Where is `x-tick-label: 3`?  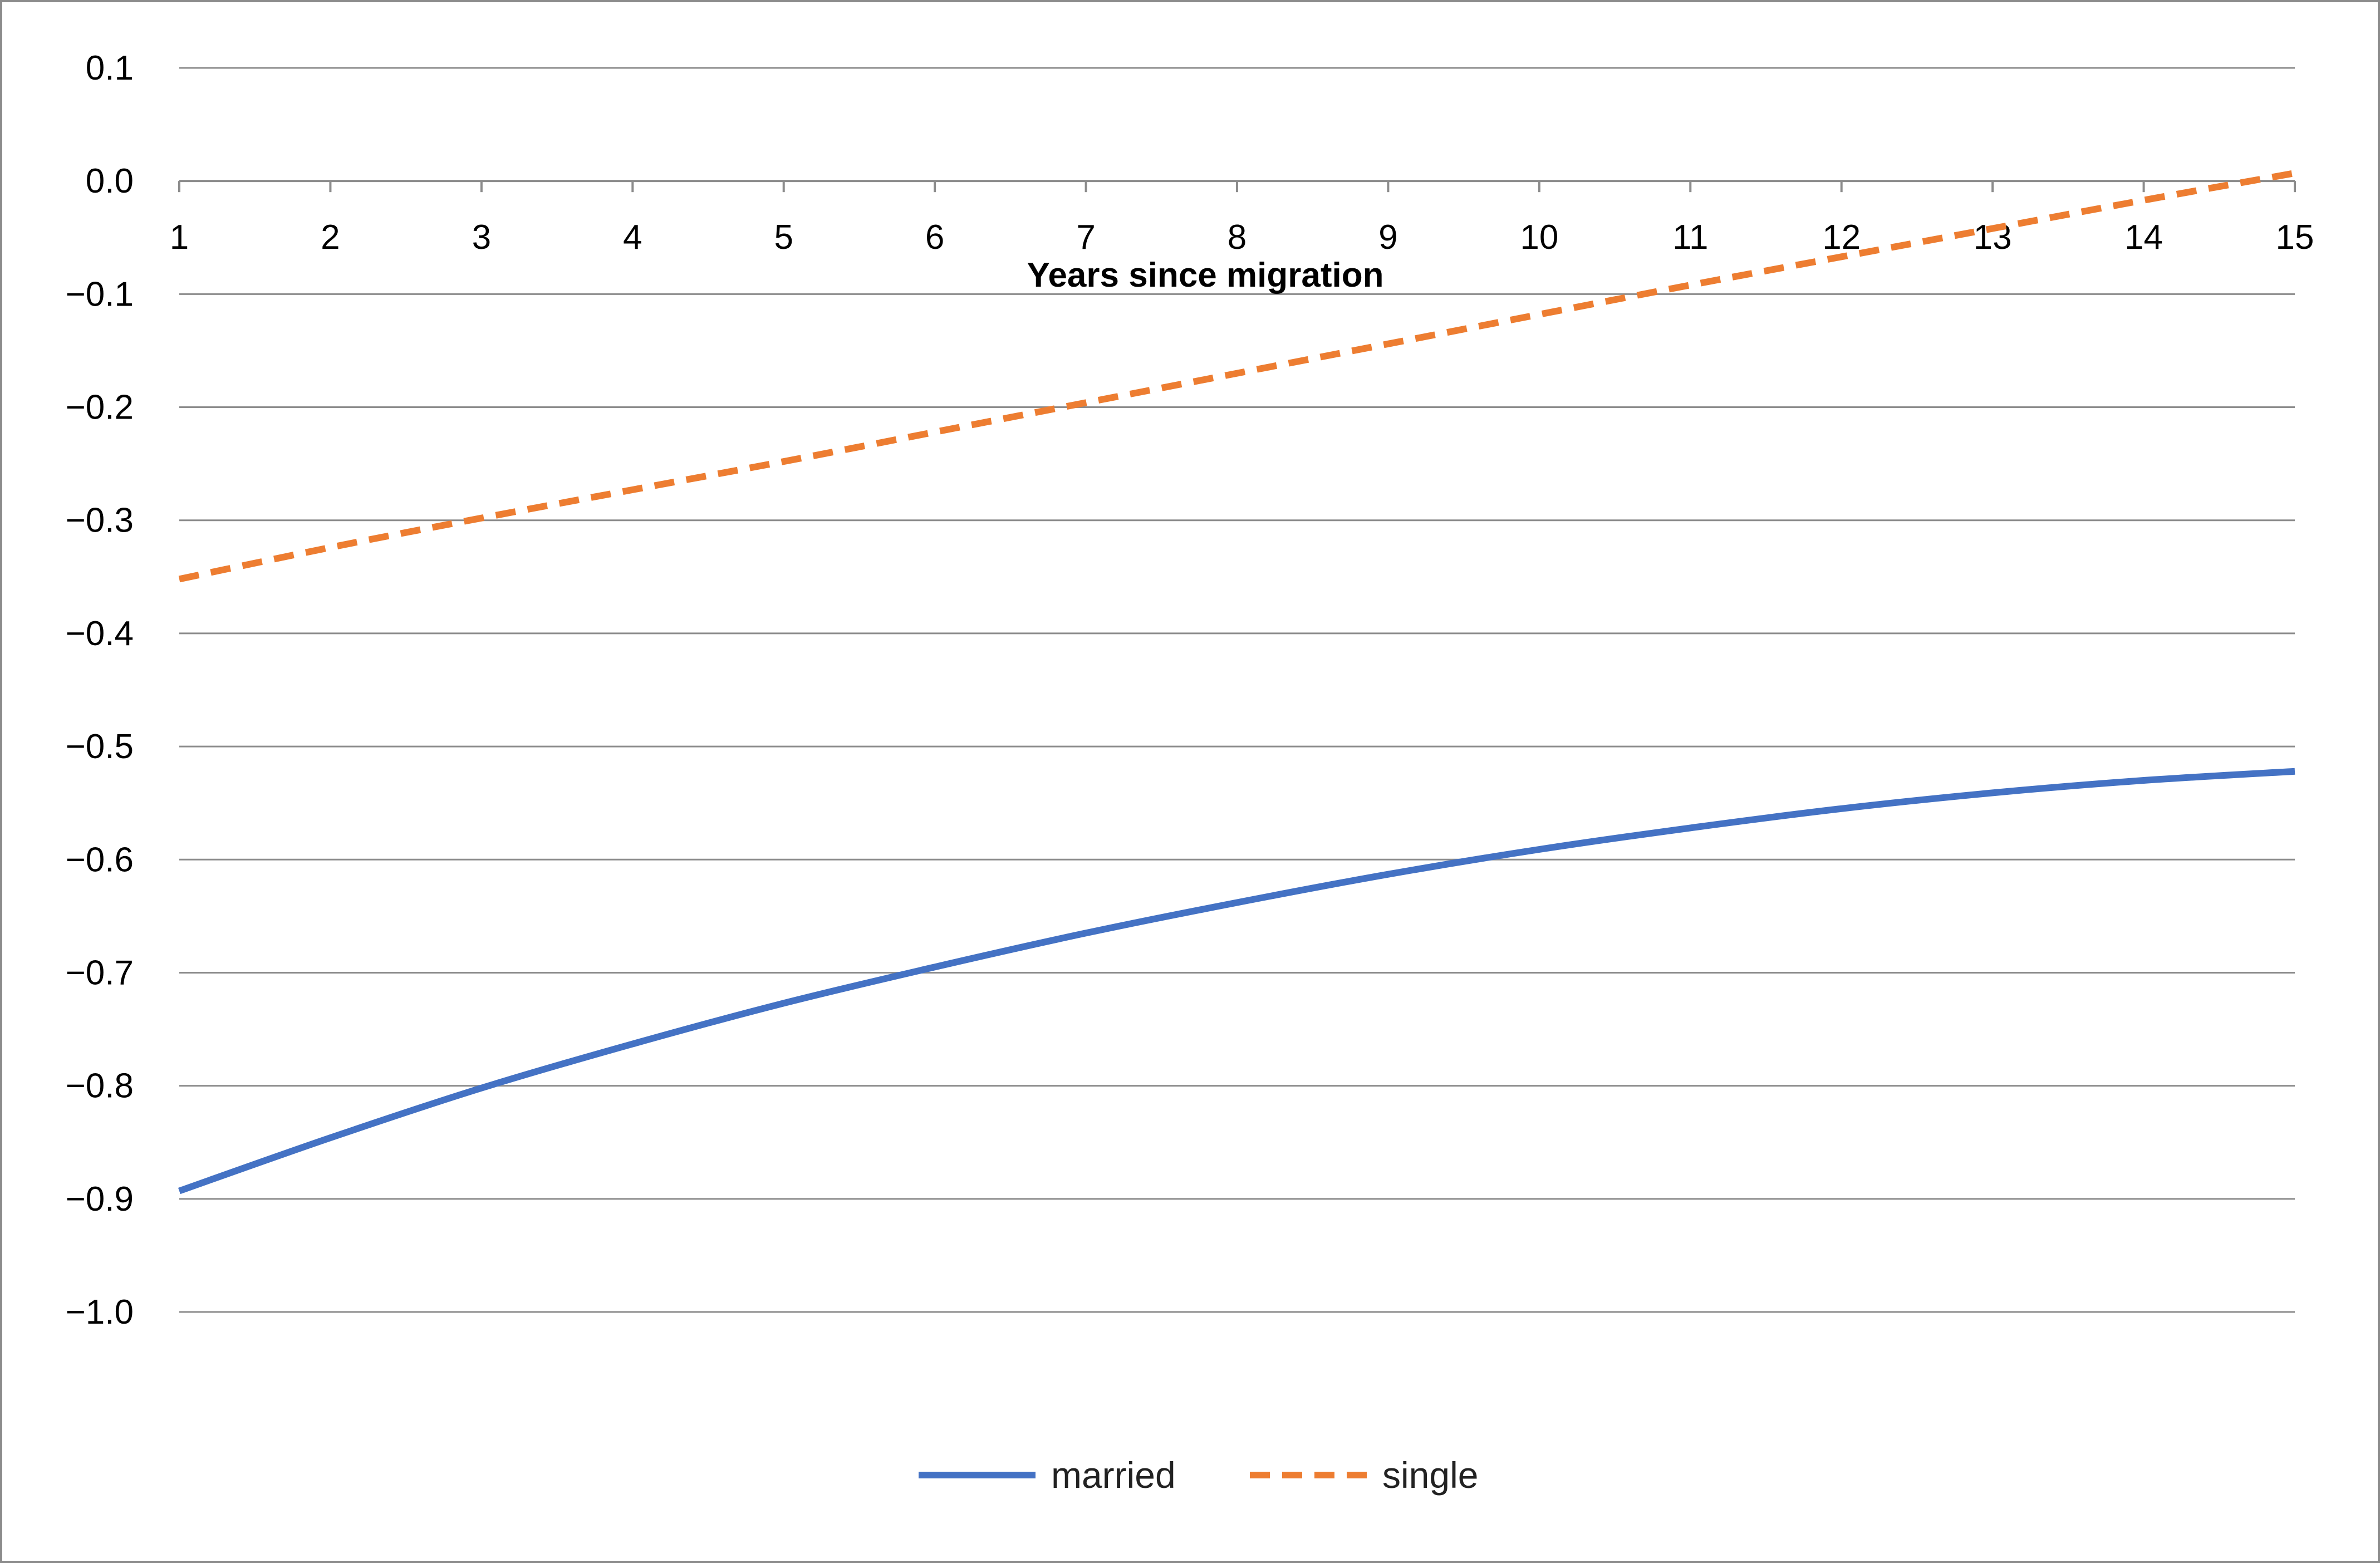
x-tick-label: 3 is located at coordinates (481, 237).